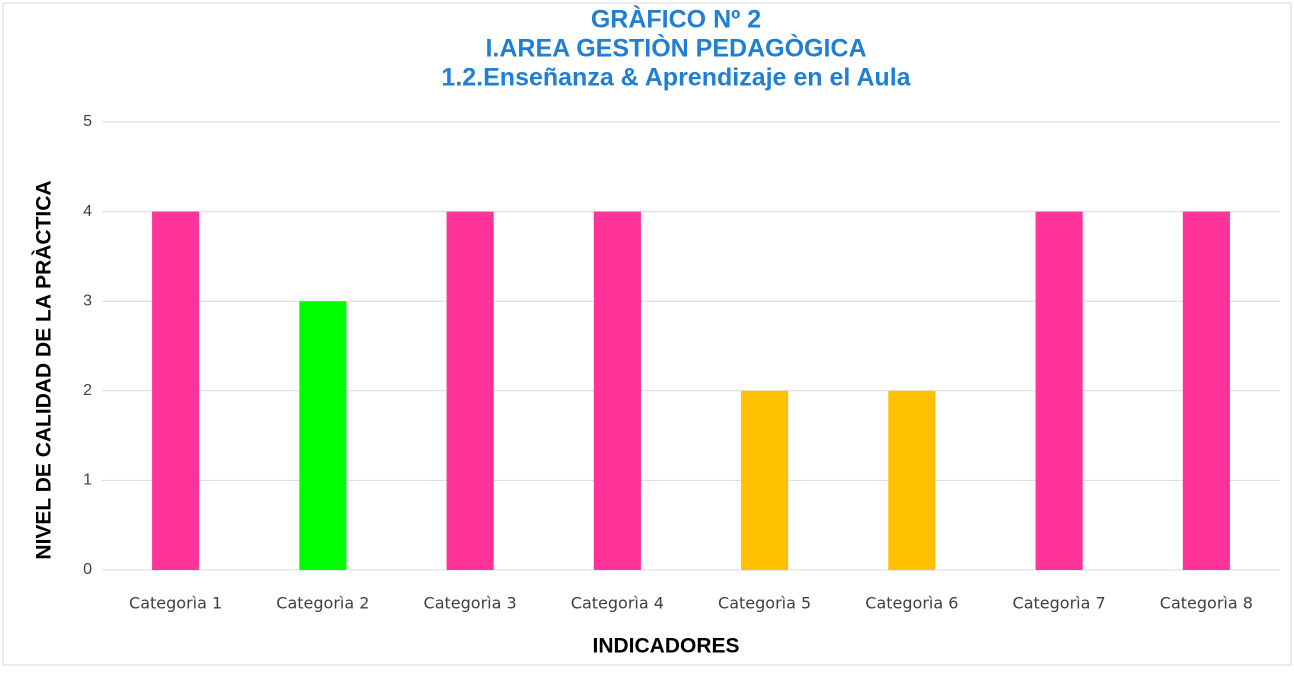  Describe the element at coordinates (87, 390) in the screenshot. I see `y-tick-label: 2` at that location.